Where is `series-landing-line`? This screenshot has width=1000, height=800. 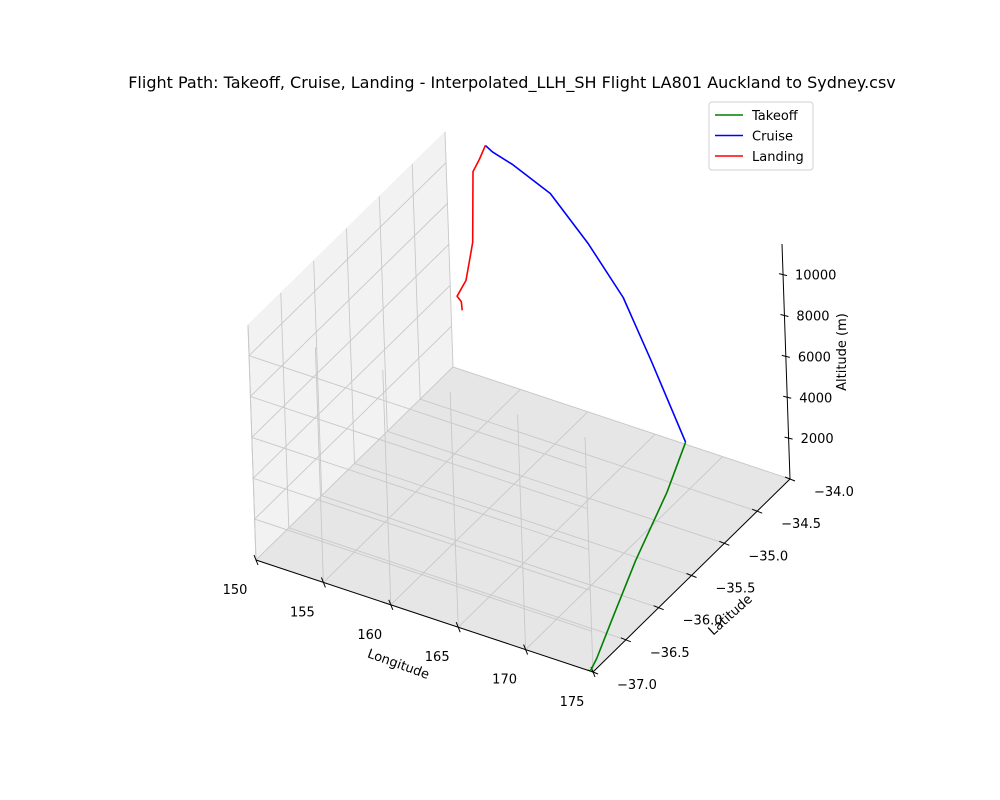 series-landing-line is located at coordinates (471, 228).